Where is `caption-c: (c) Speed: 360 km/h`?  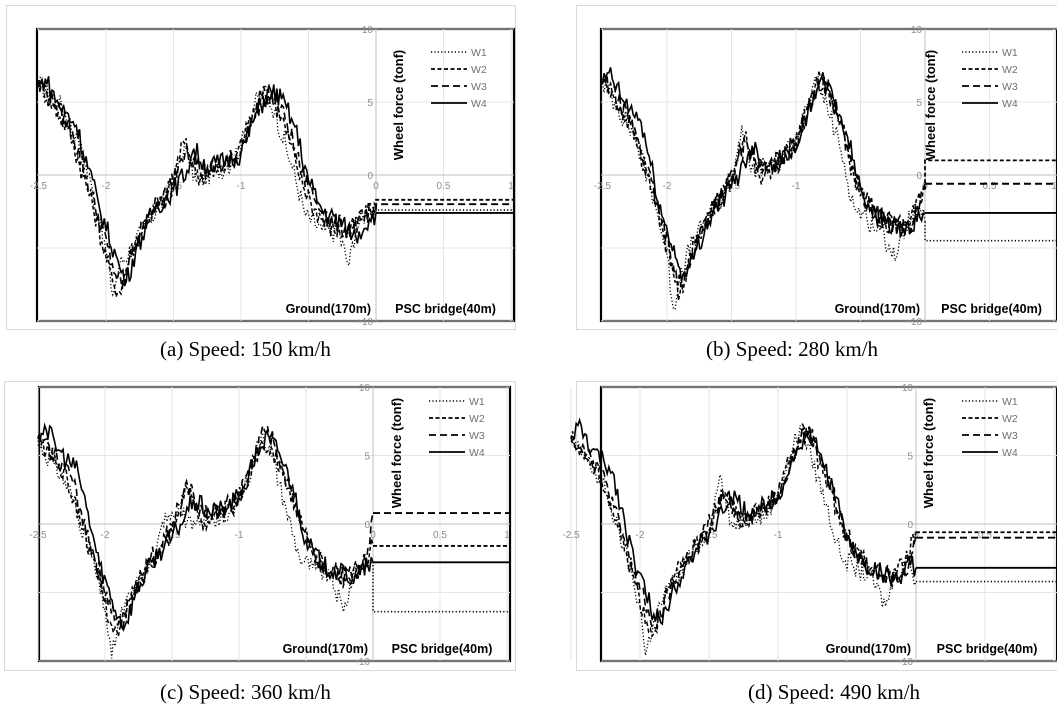 caption-c: (c) Speed: 360 km/h is located at coordinates (245, 692).